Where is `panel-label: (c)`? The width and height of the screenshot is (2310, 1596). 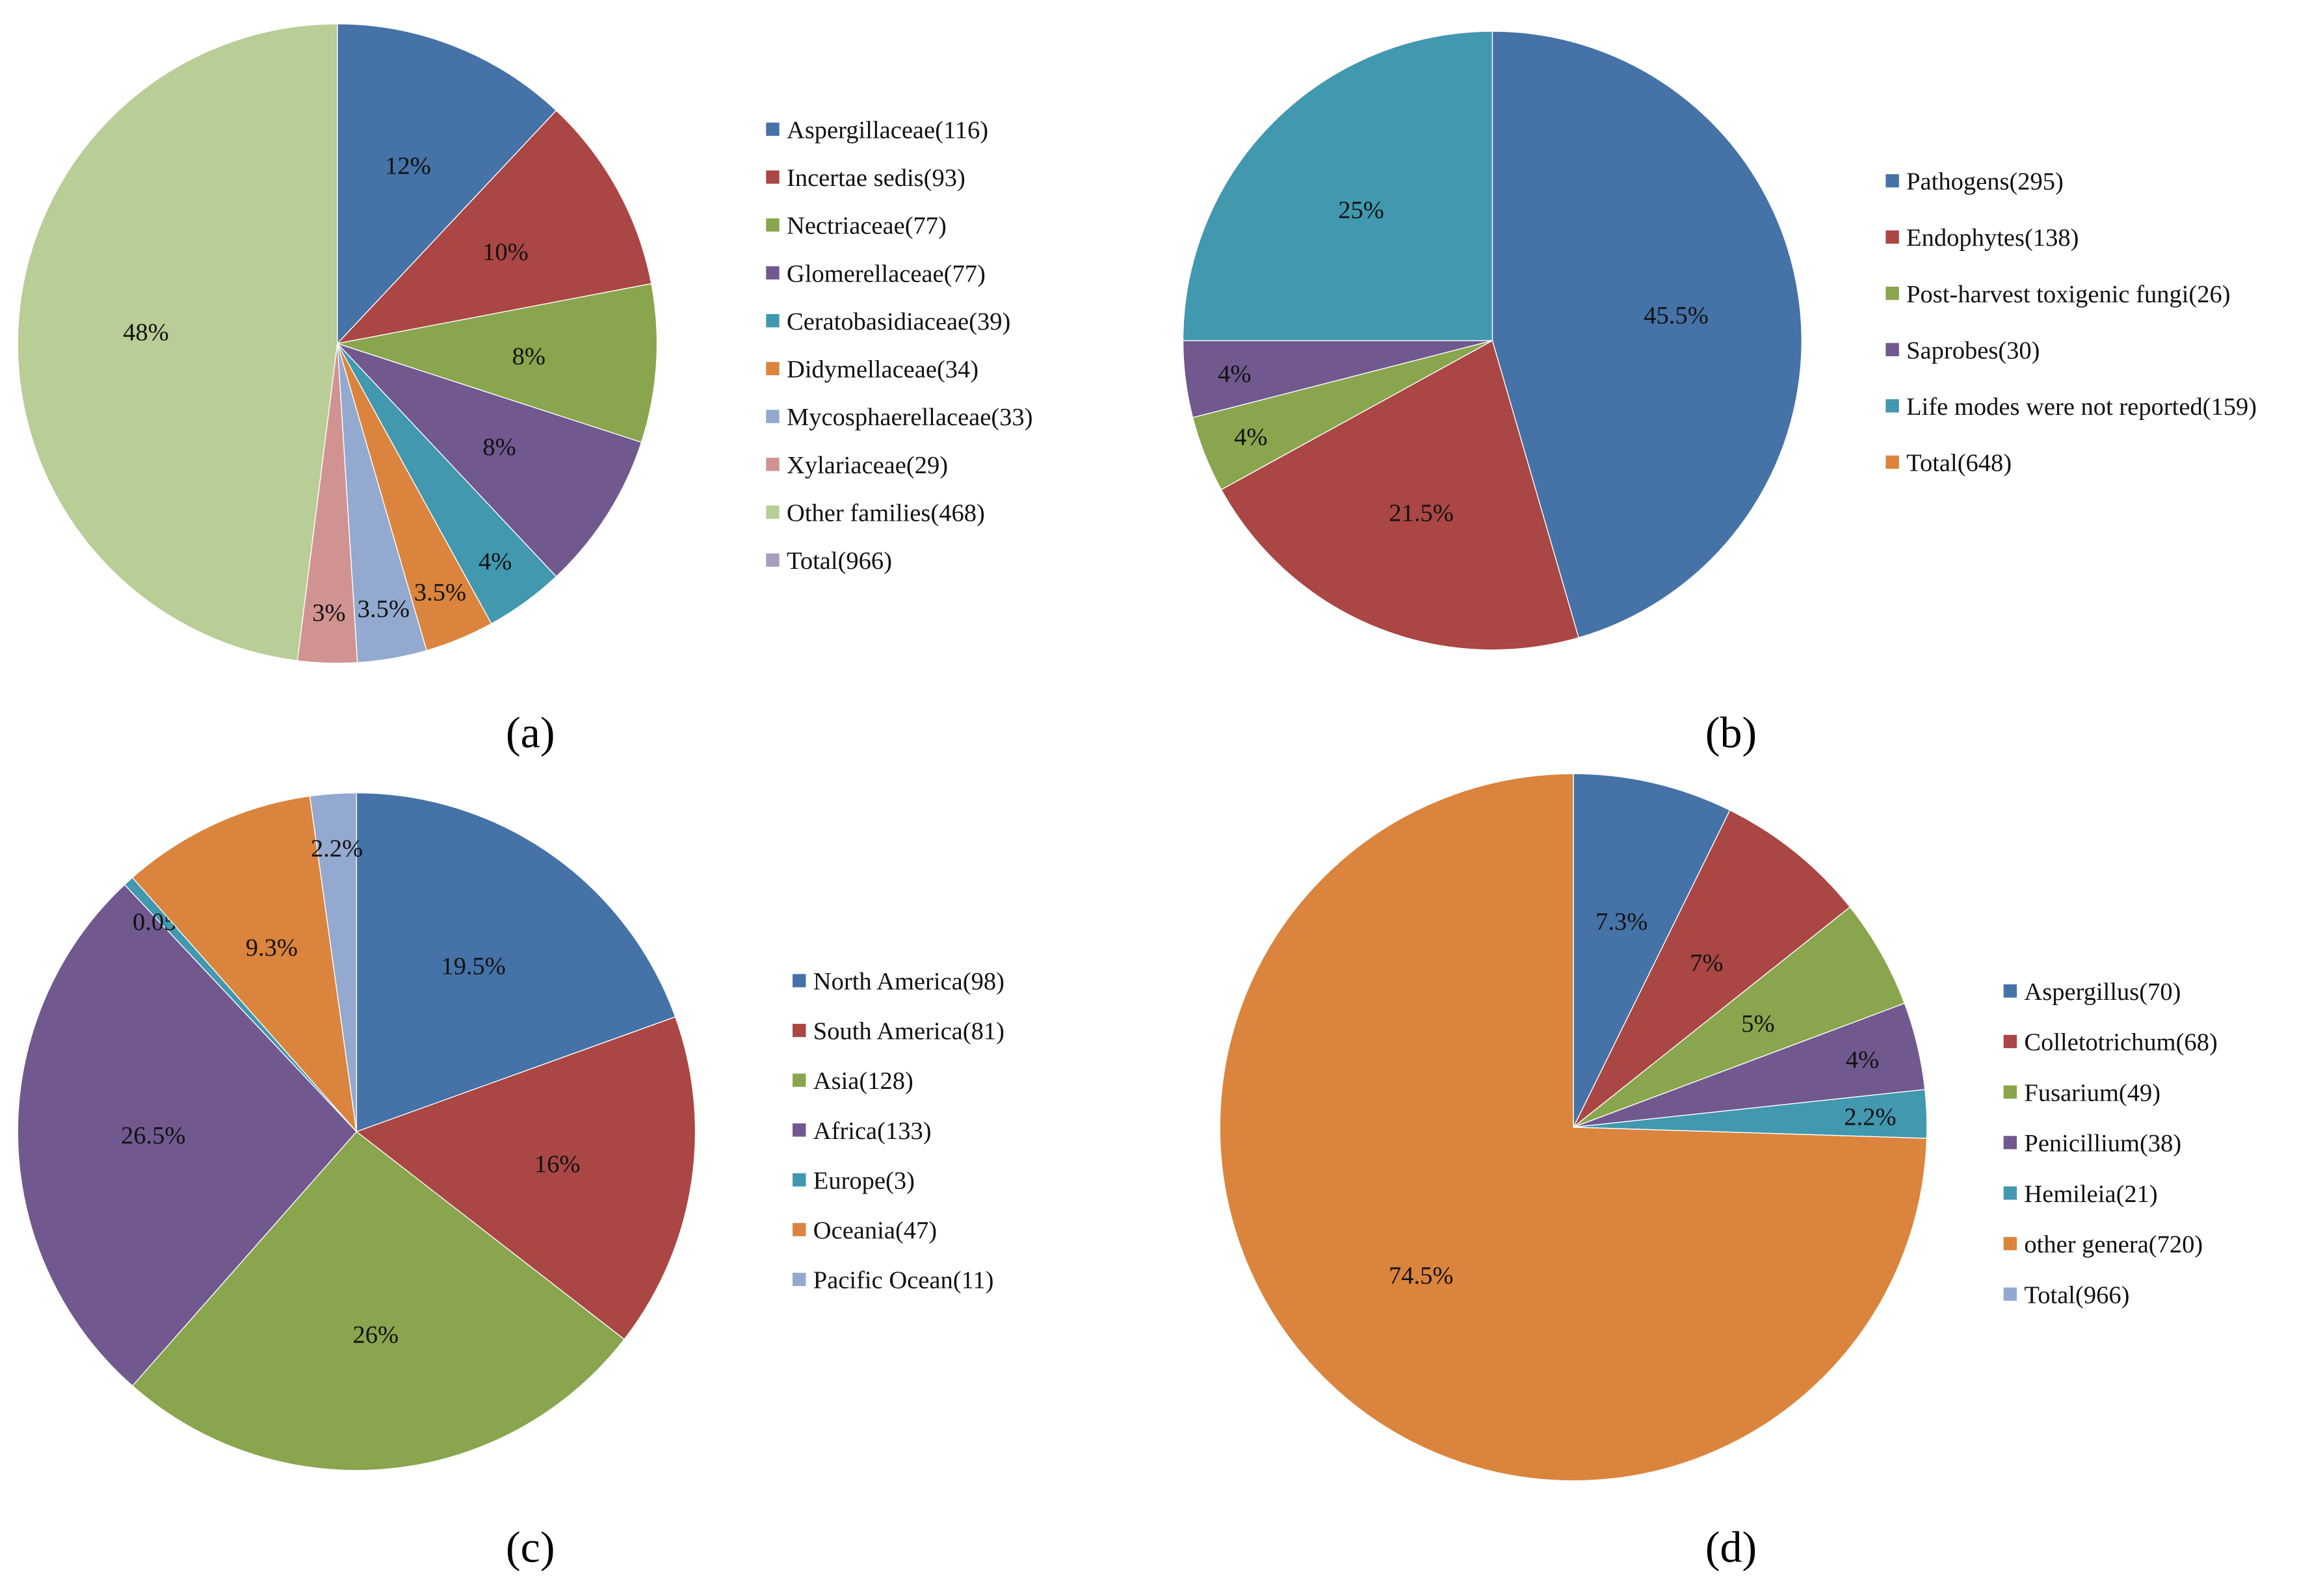 panel-label: (c) is located at coordinates (530, 1547).